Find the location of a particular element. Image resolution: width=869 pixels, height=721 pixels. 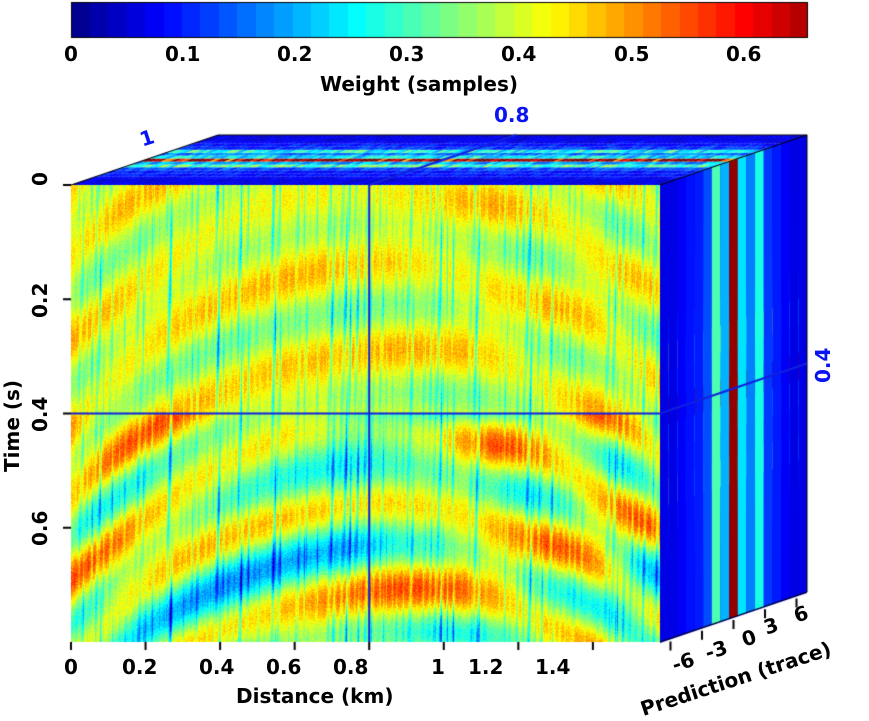

y-axis-label: Time (s) is located at coordinates (12, 425).